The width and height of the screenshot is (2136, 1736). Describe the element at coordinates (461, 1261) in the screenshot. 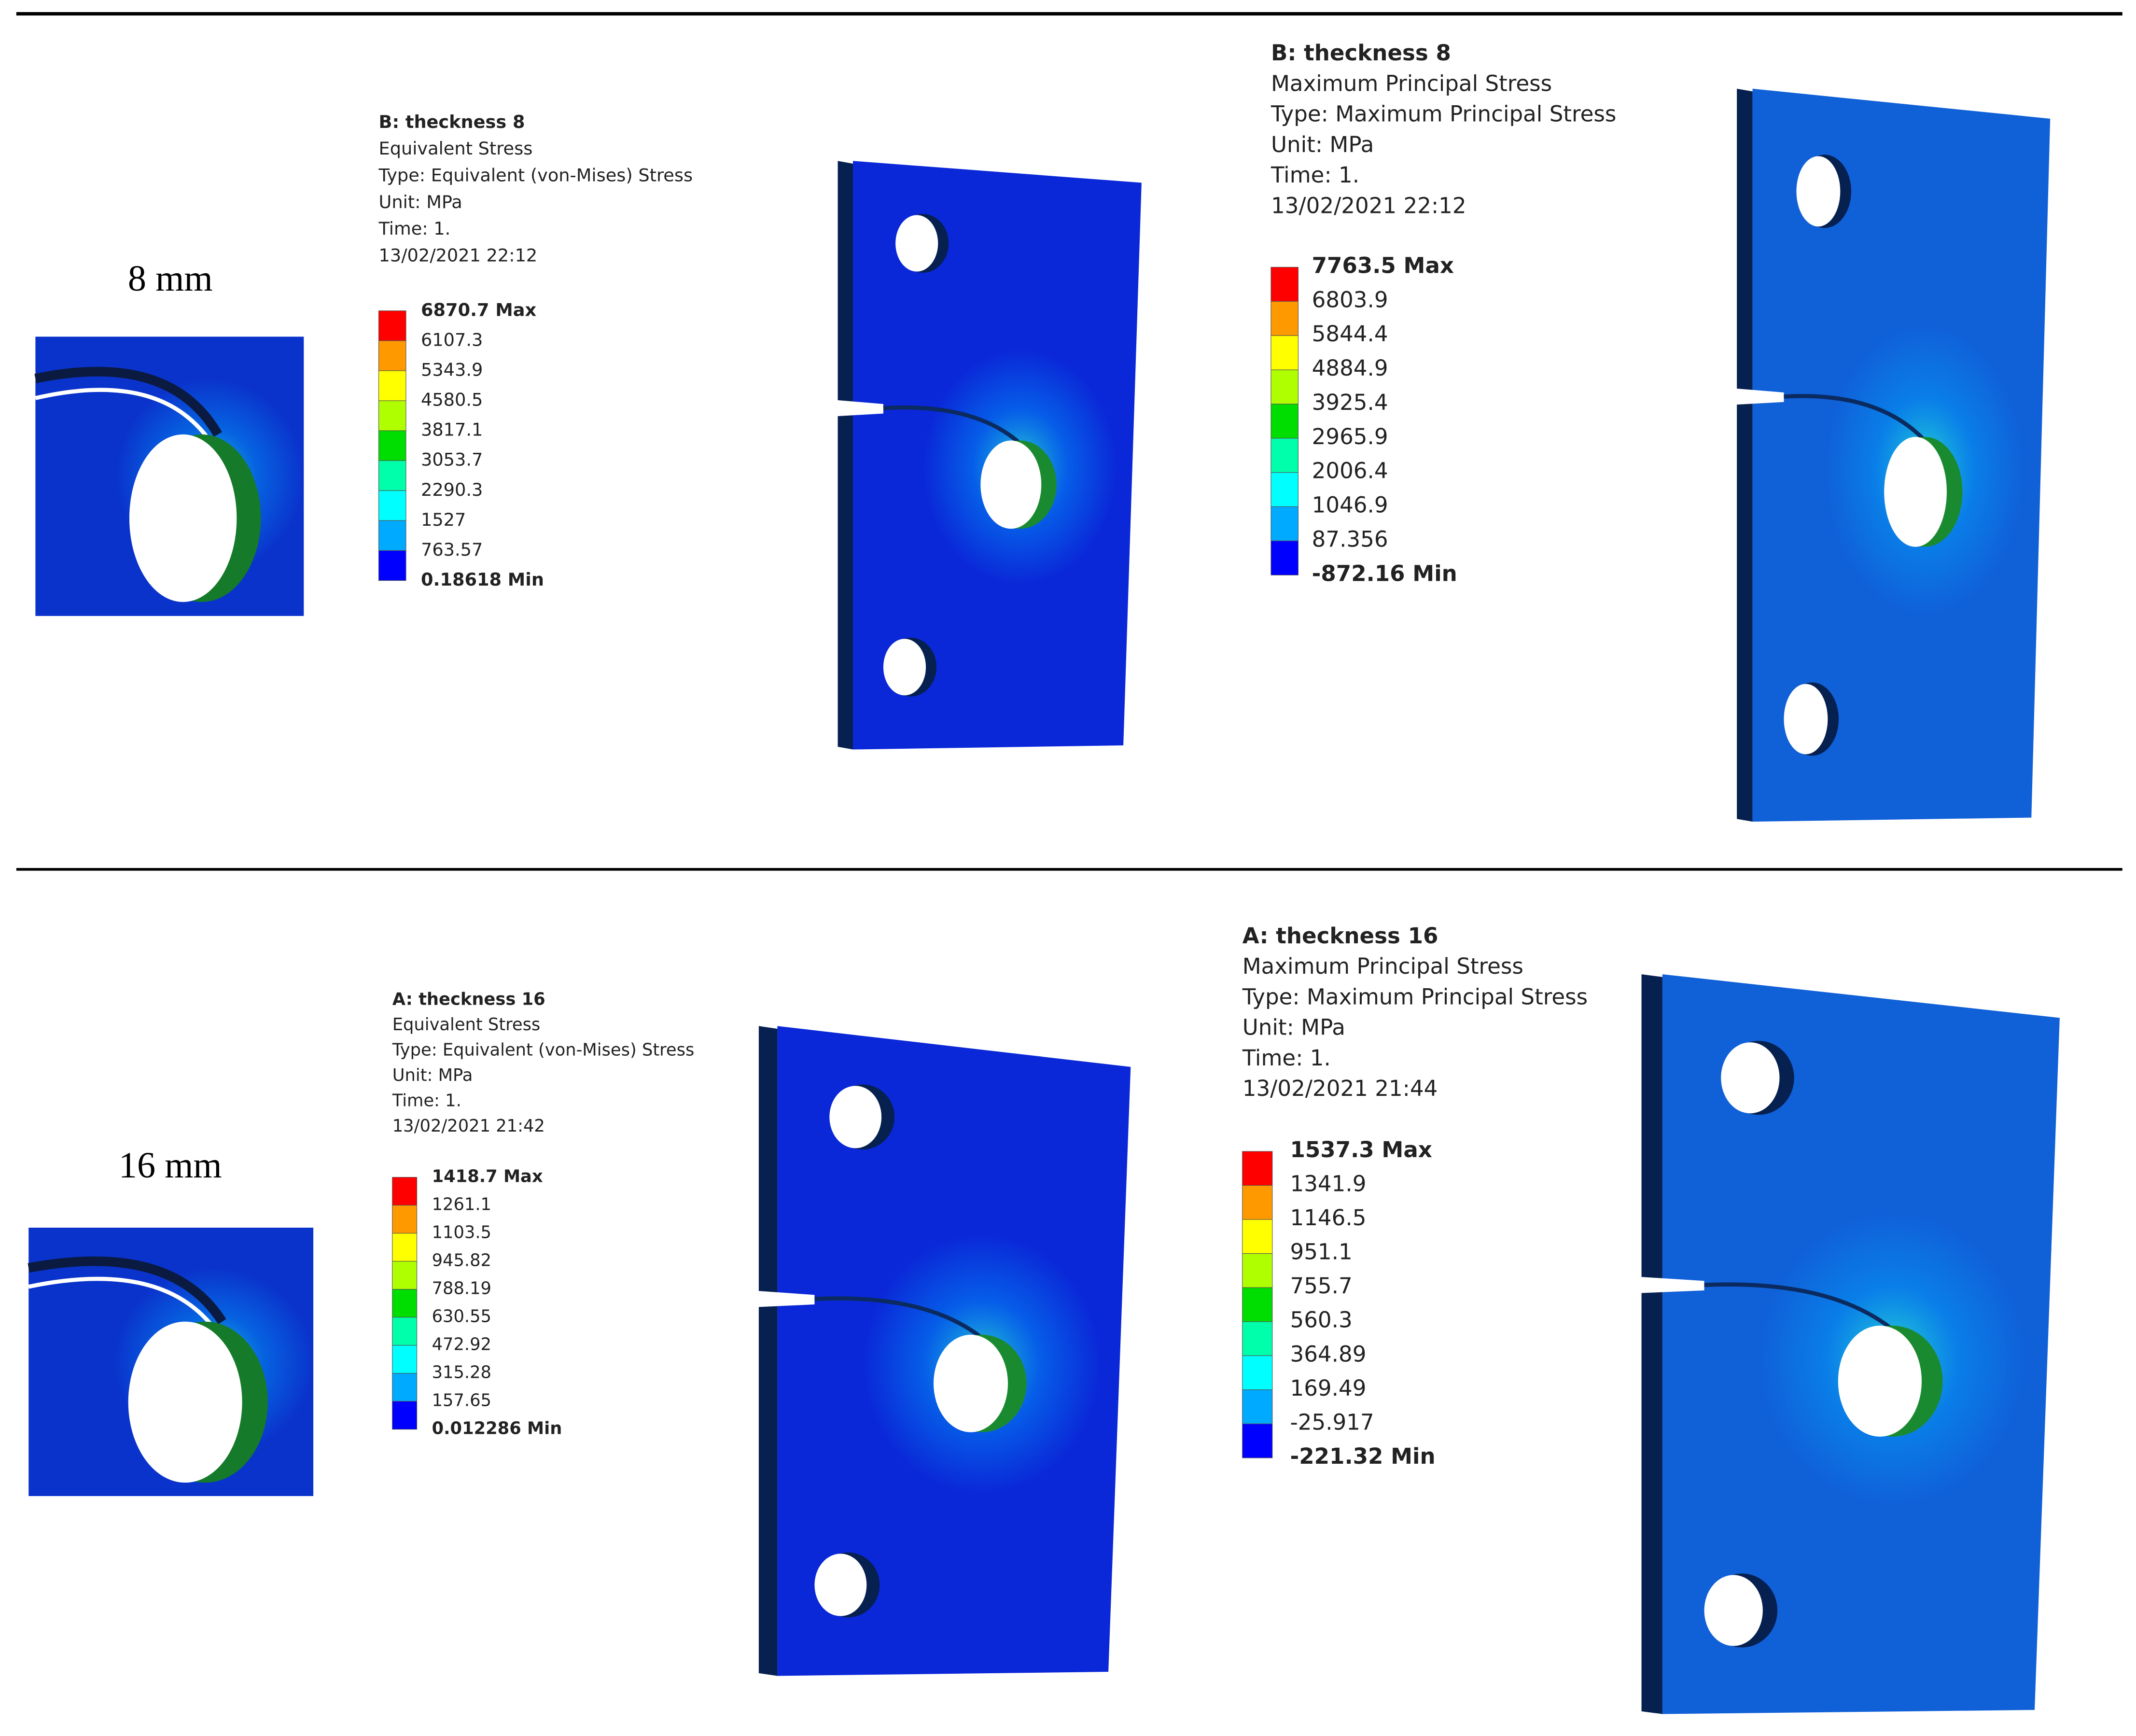

I see `scale-label: 945.82` at that location.